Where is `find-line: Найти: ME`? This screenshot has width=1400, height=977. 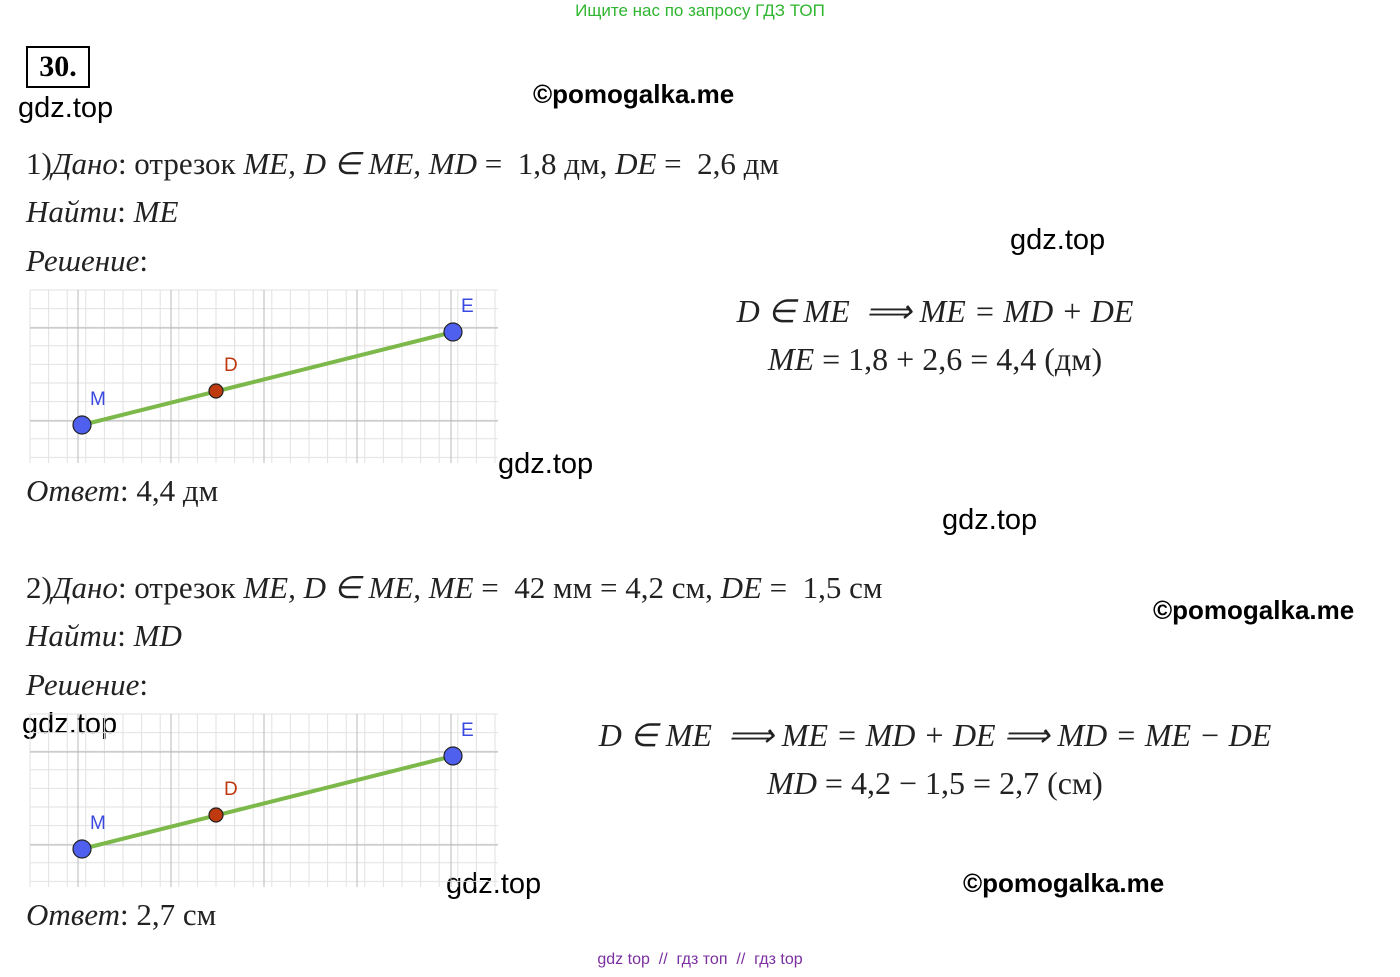 find-line: Найти: ME is located at coordinates (102, 212).